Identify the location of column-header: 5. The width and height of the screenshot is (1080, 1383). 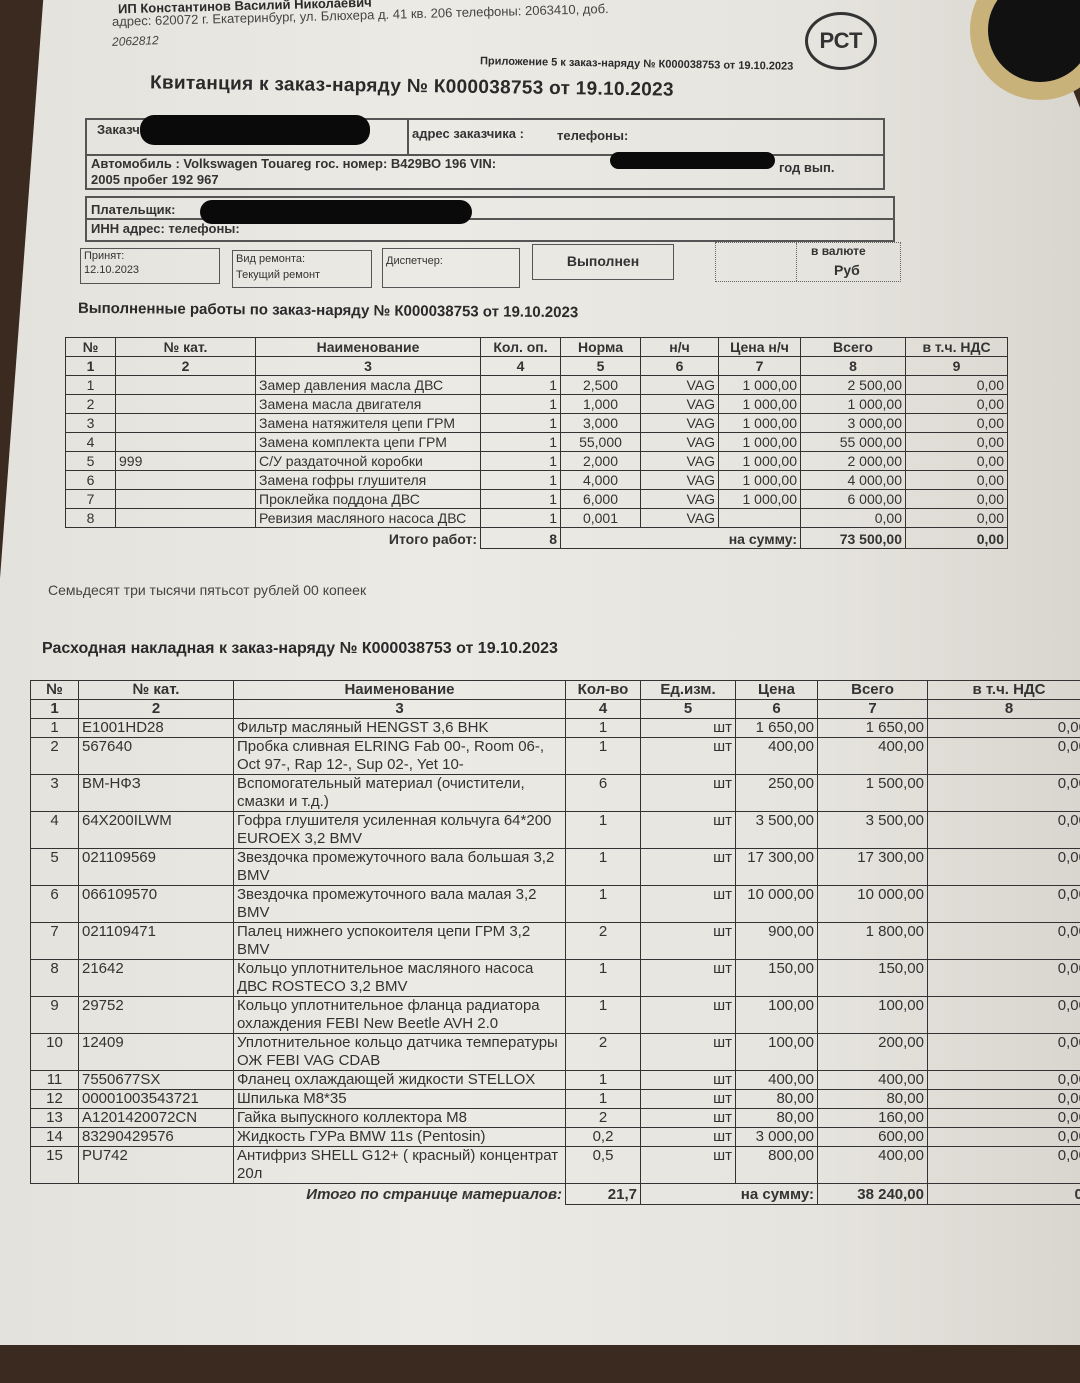
(600, 366).